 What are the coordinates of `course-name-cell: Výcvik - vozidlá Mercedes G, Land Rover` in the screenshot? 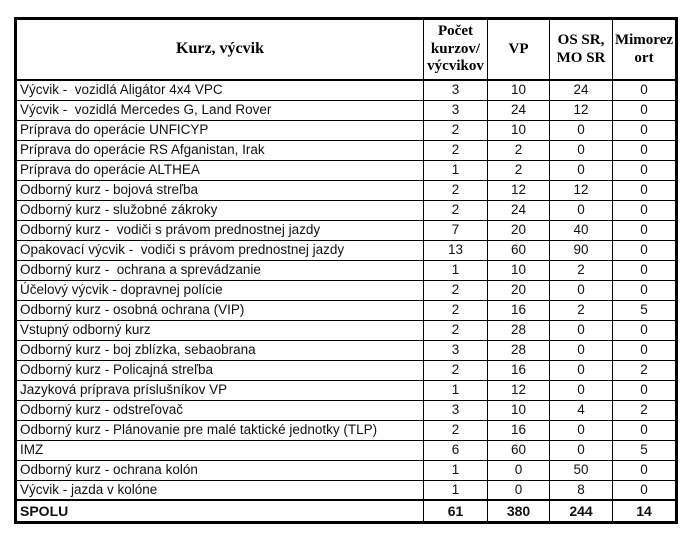 It's located at (219, 110).